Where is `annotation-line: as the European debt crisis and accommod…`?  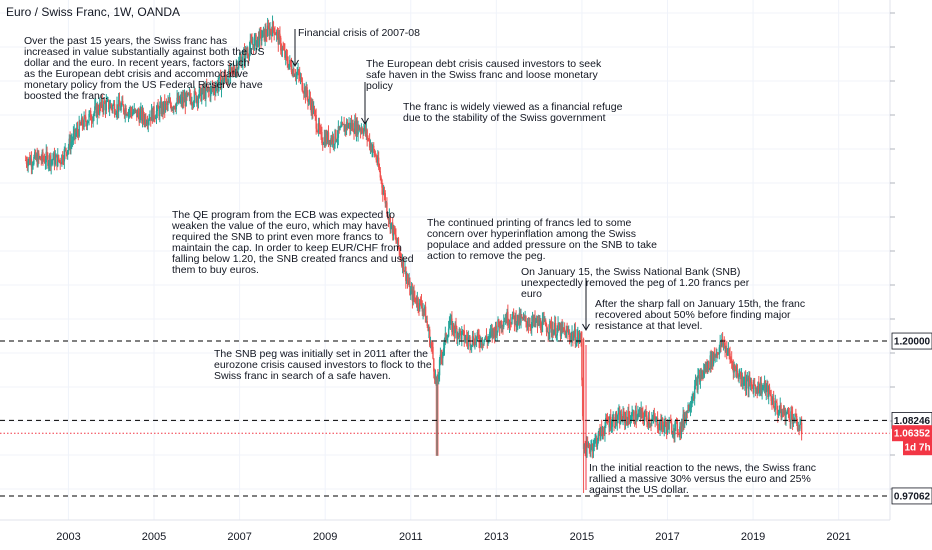
annotation-line: as the European debt crisis and accommod… is located at coordinates (136, 74).